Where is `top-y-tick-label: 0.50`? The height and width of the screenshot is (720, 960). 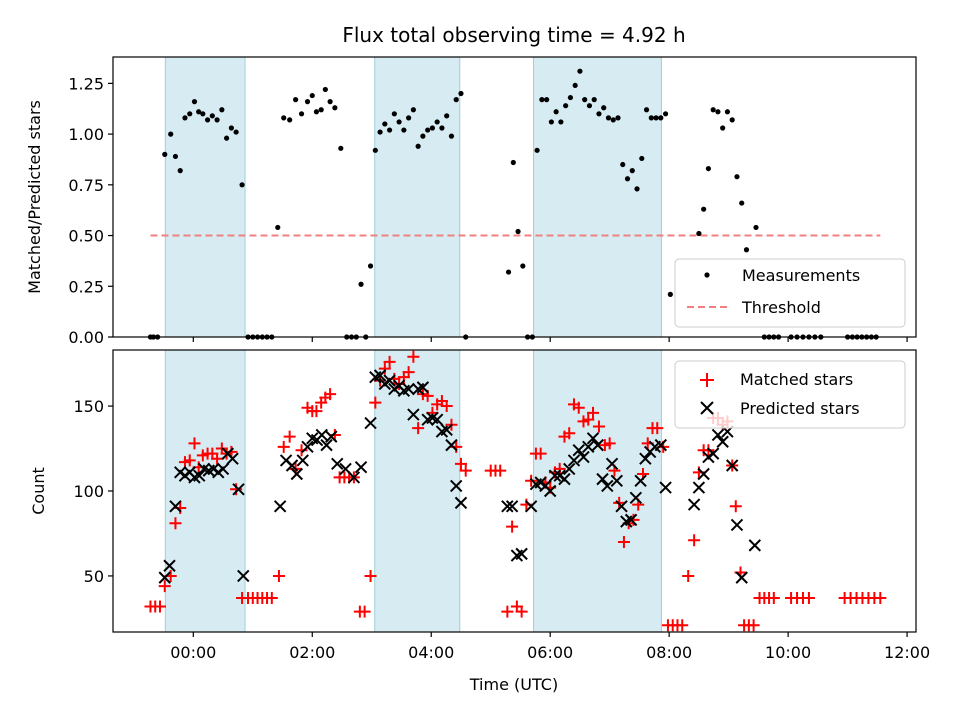 top-y-tick-label: 0.50 is located at coordinates (86, 236).